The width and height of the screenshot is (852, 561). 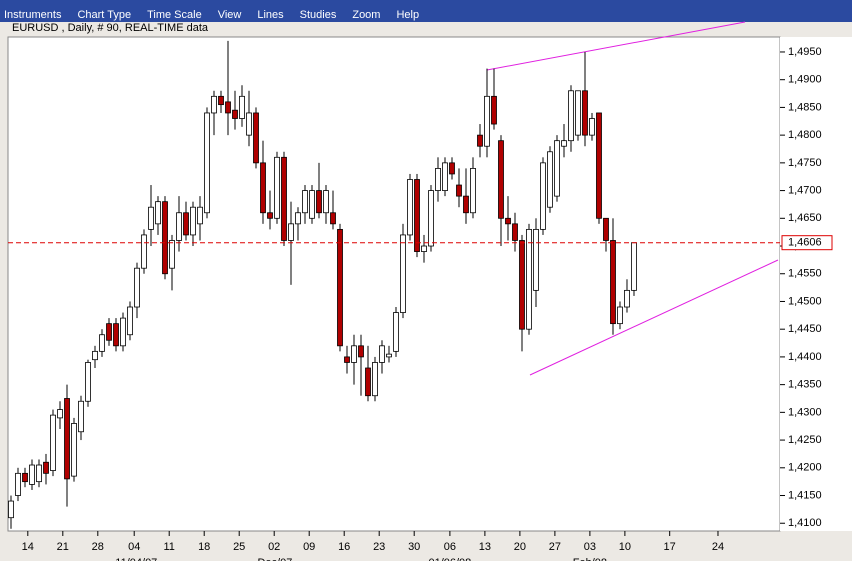 I want to click on trend-line, so click(x=654, y=317).